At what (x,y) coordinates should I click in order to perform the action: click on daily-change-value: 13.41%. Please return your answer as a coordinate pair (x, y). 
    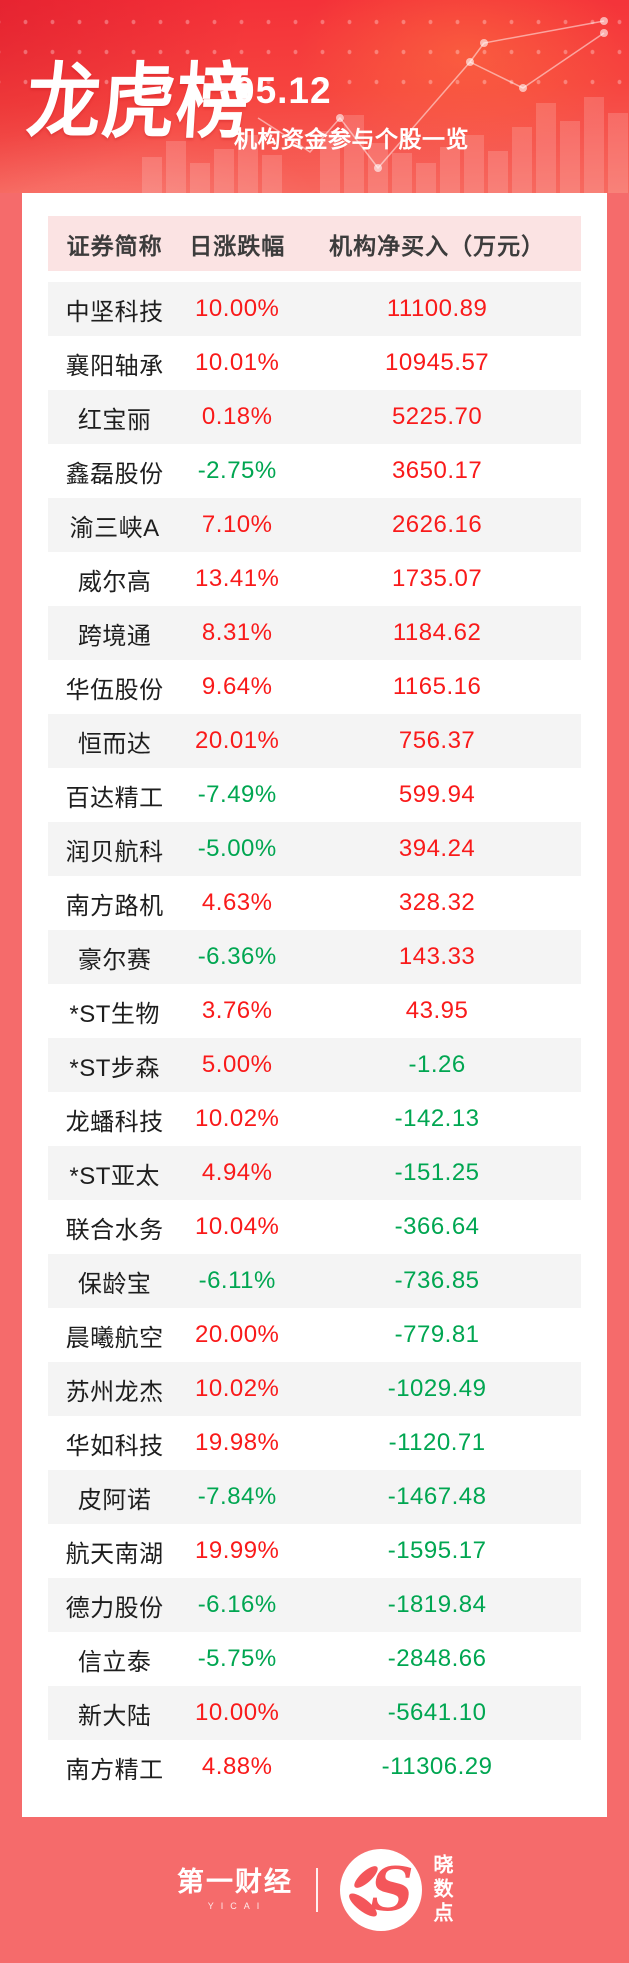
    Looking at the image, I should click on (237, 578).